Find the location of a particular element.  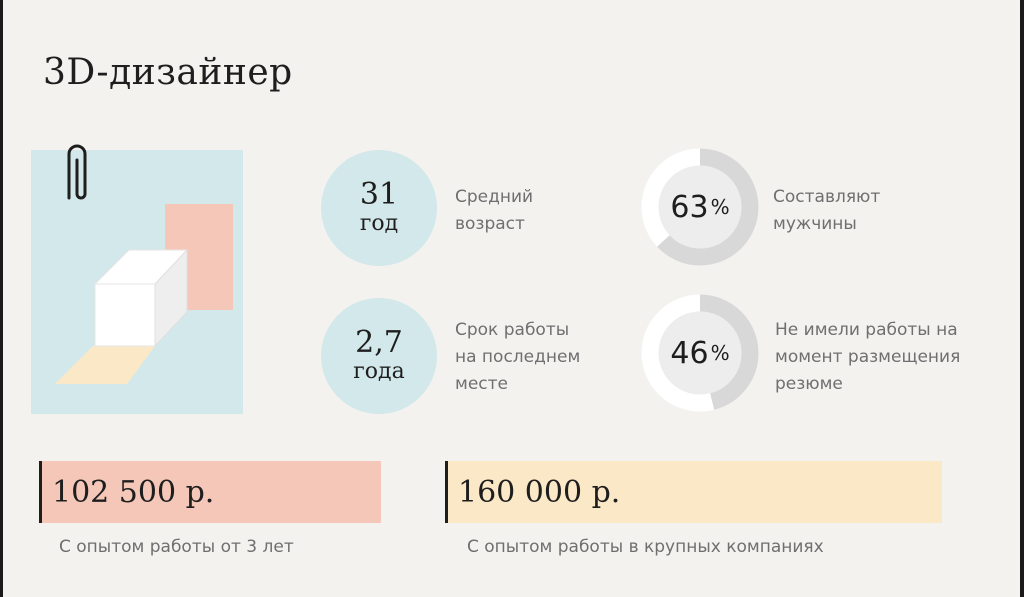

cube-side is located at coordinates (171, 298).